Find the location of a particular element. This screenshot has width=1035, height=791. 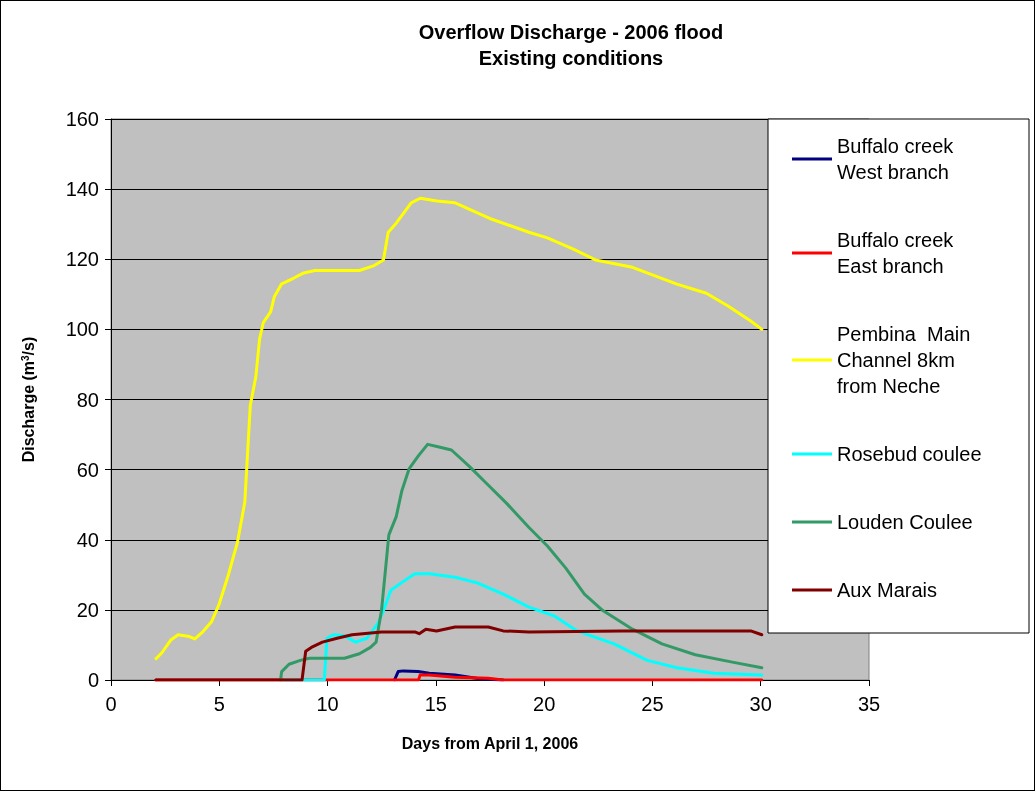

chart-title: Overflow Discharge - 2006 flood is located at coordinates (571, 32).